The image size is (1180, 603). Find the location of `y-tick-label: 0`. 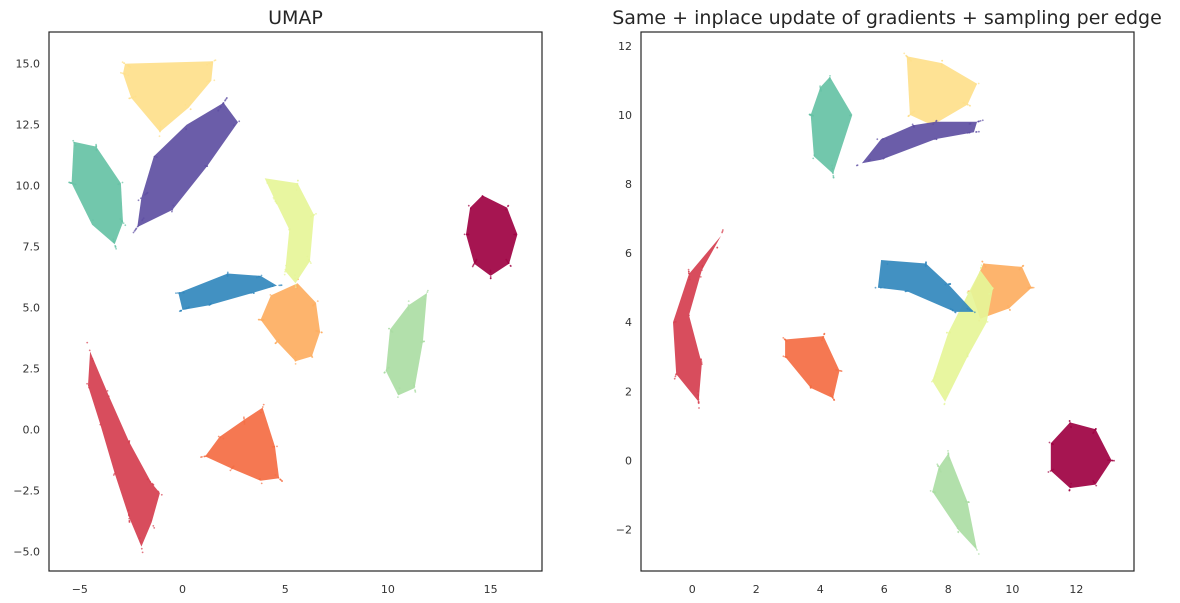

y-tick-label: 0 is located at coordinates (628, 460).